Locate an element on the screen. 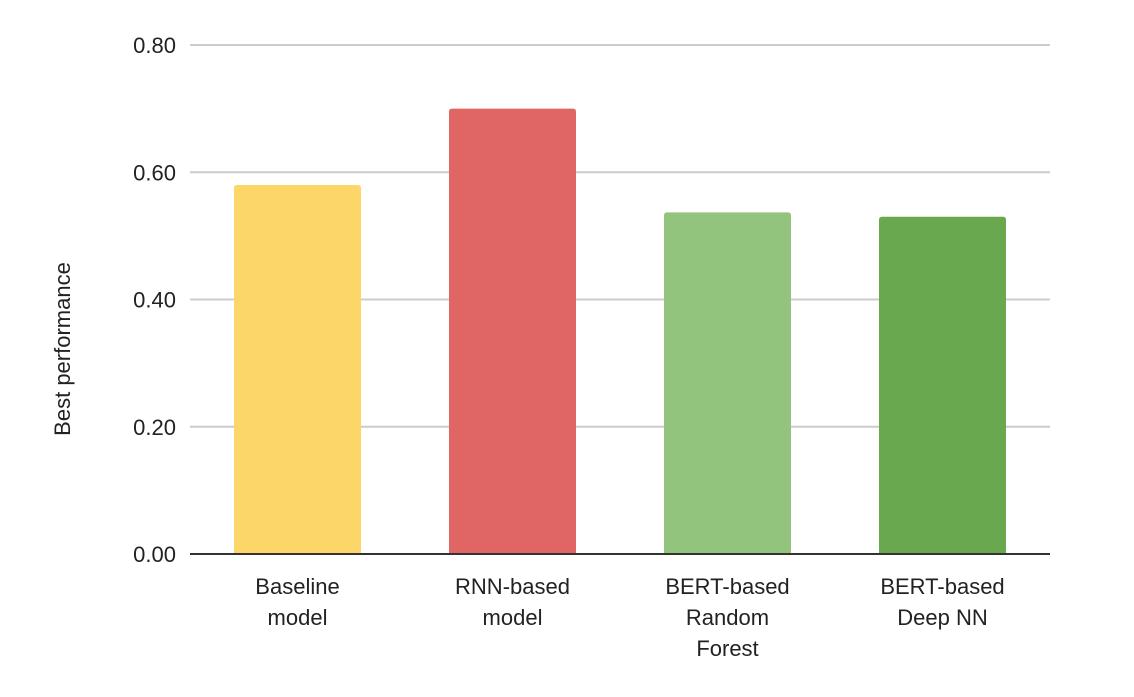 This screenshot has width=1134, height=697. y-tick-label: 0.20 is located at coordinates (154, 427).